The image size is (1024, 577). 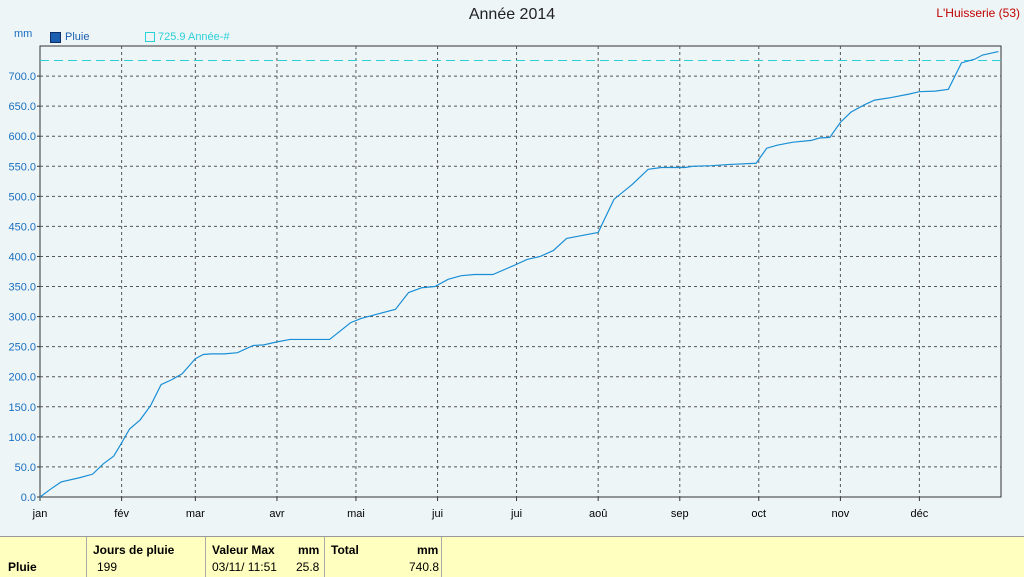 What do you see at coordinates (22, 438) in the screenshot?
I see `y-tick-label: 100.0` at bounding box center [22, 438].